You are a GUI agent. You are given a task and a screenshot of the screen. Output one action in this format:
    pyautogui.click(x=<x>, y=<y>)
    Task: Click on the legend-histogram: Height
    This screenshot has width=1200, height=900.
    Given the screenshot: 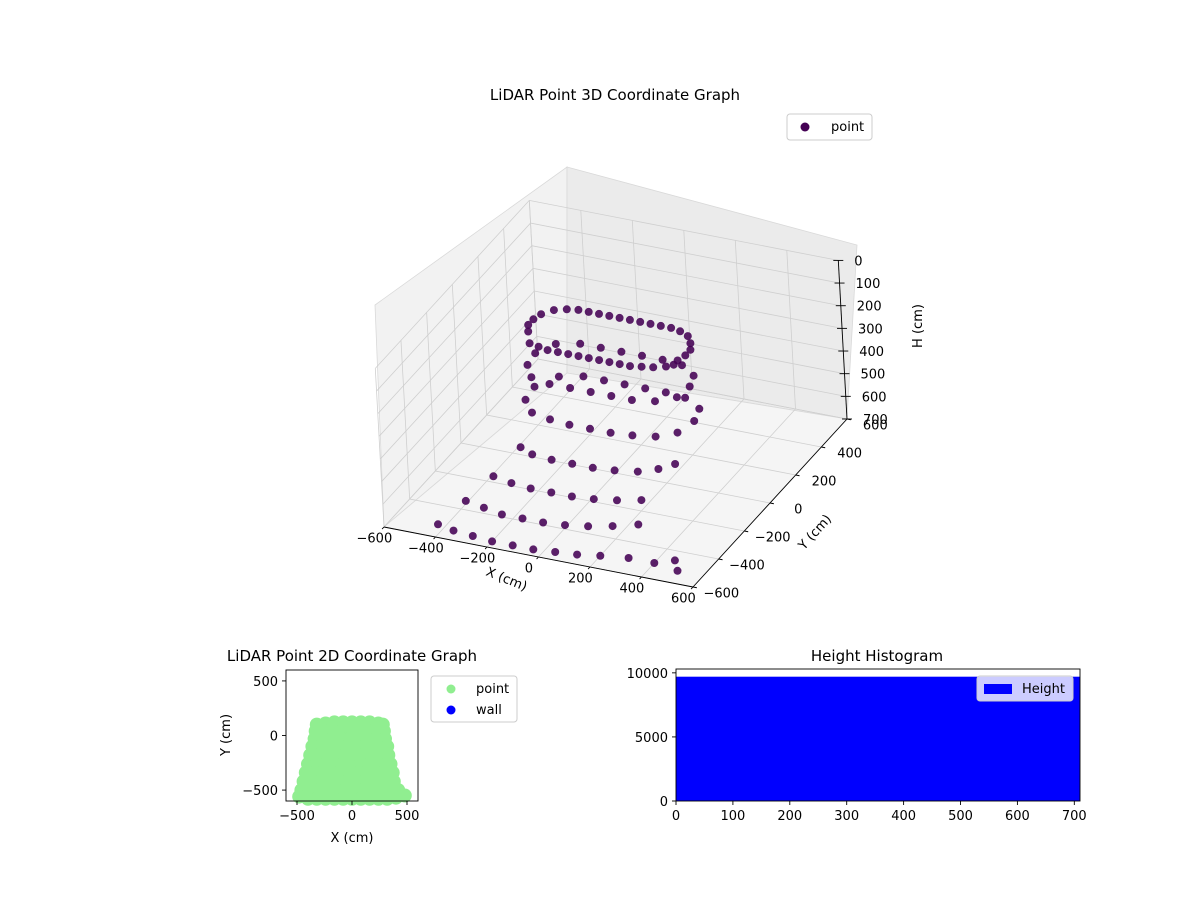 What is the action you would take?
    pyautogui.click(x=1025, y=688)
    